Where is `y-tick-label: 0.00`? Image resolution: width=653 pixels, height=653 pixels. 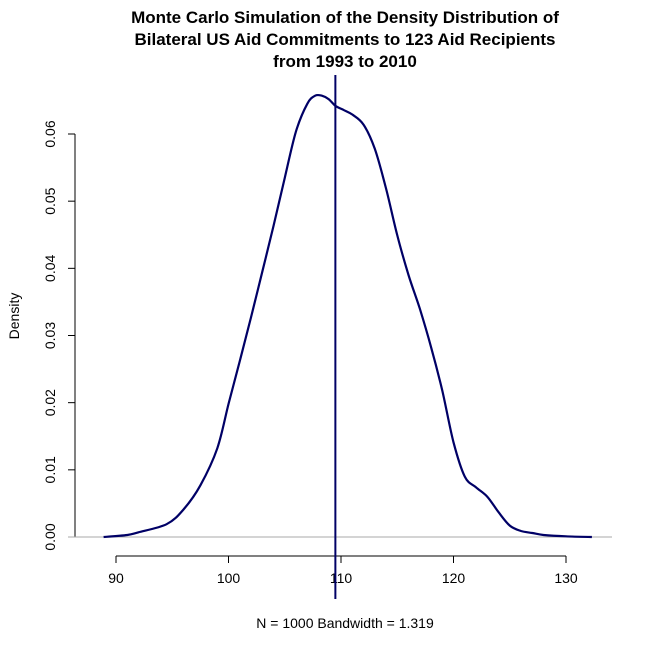
y-tick-label: 0.00 is located at coordinates (50, 536).